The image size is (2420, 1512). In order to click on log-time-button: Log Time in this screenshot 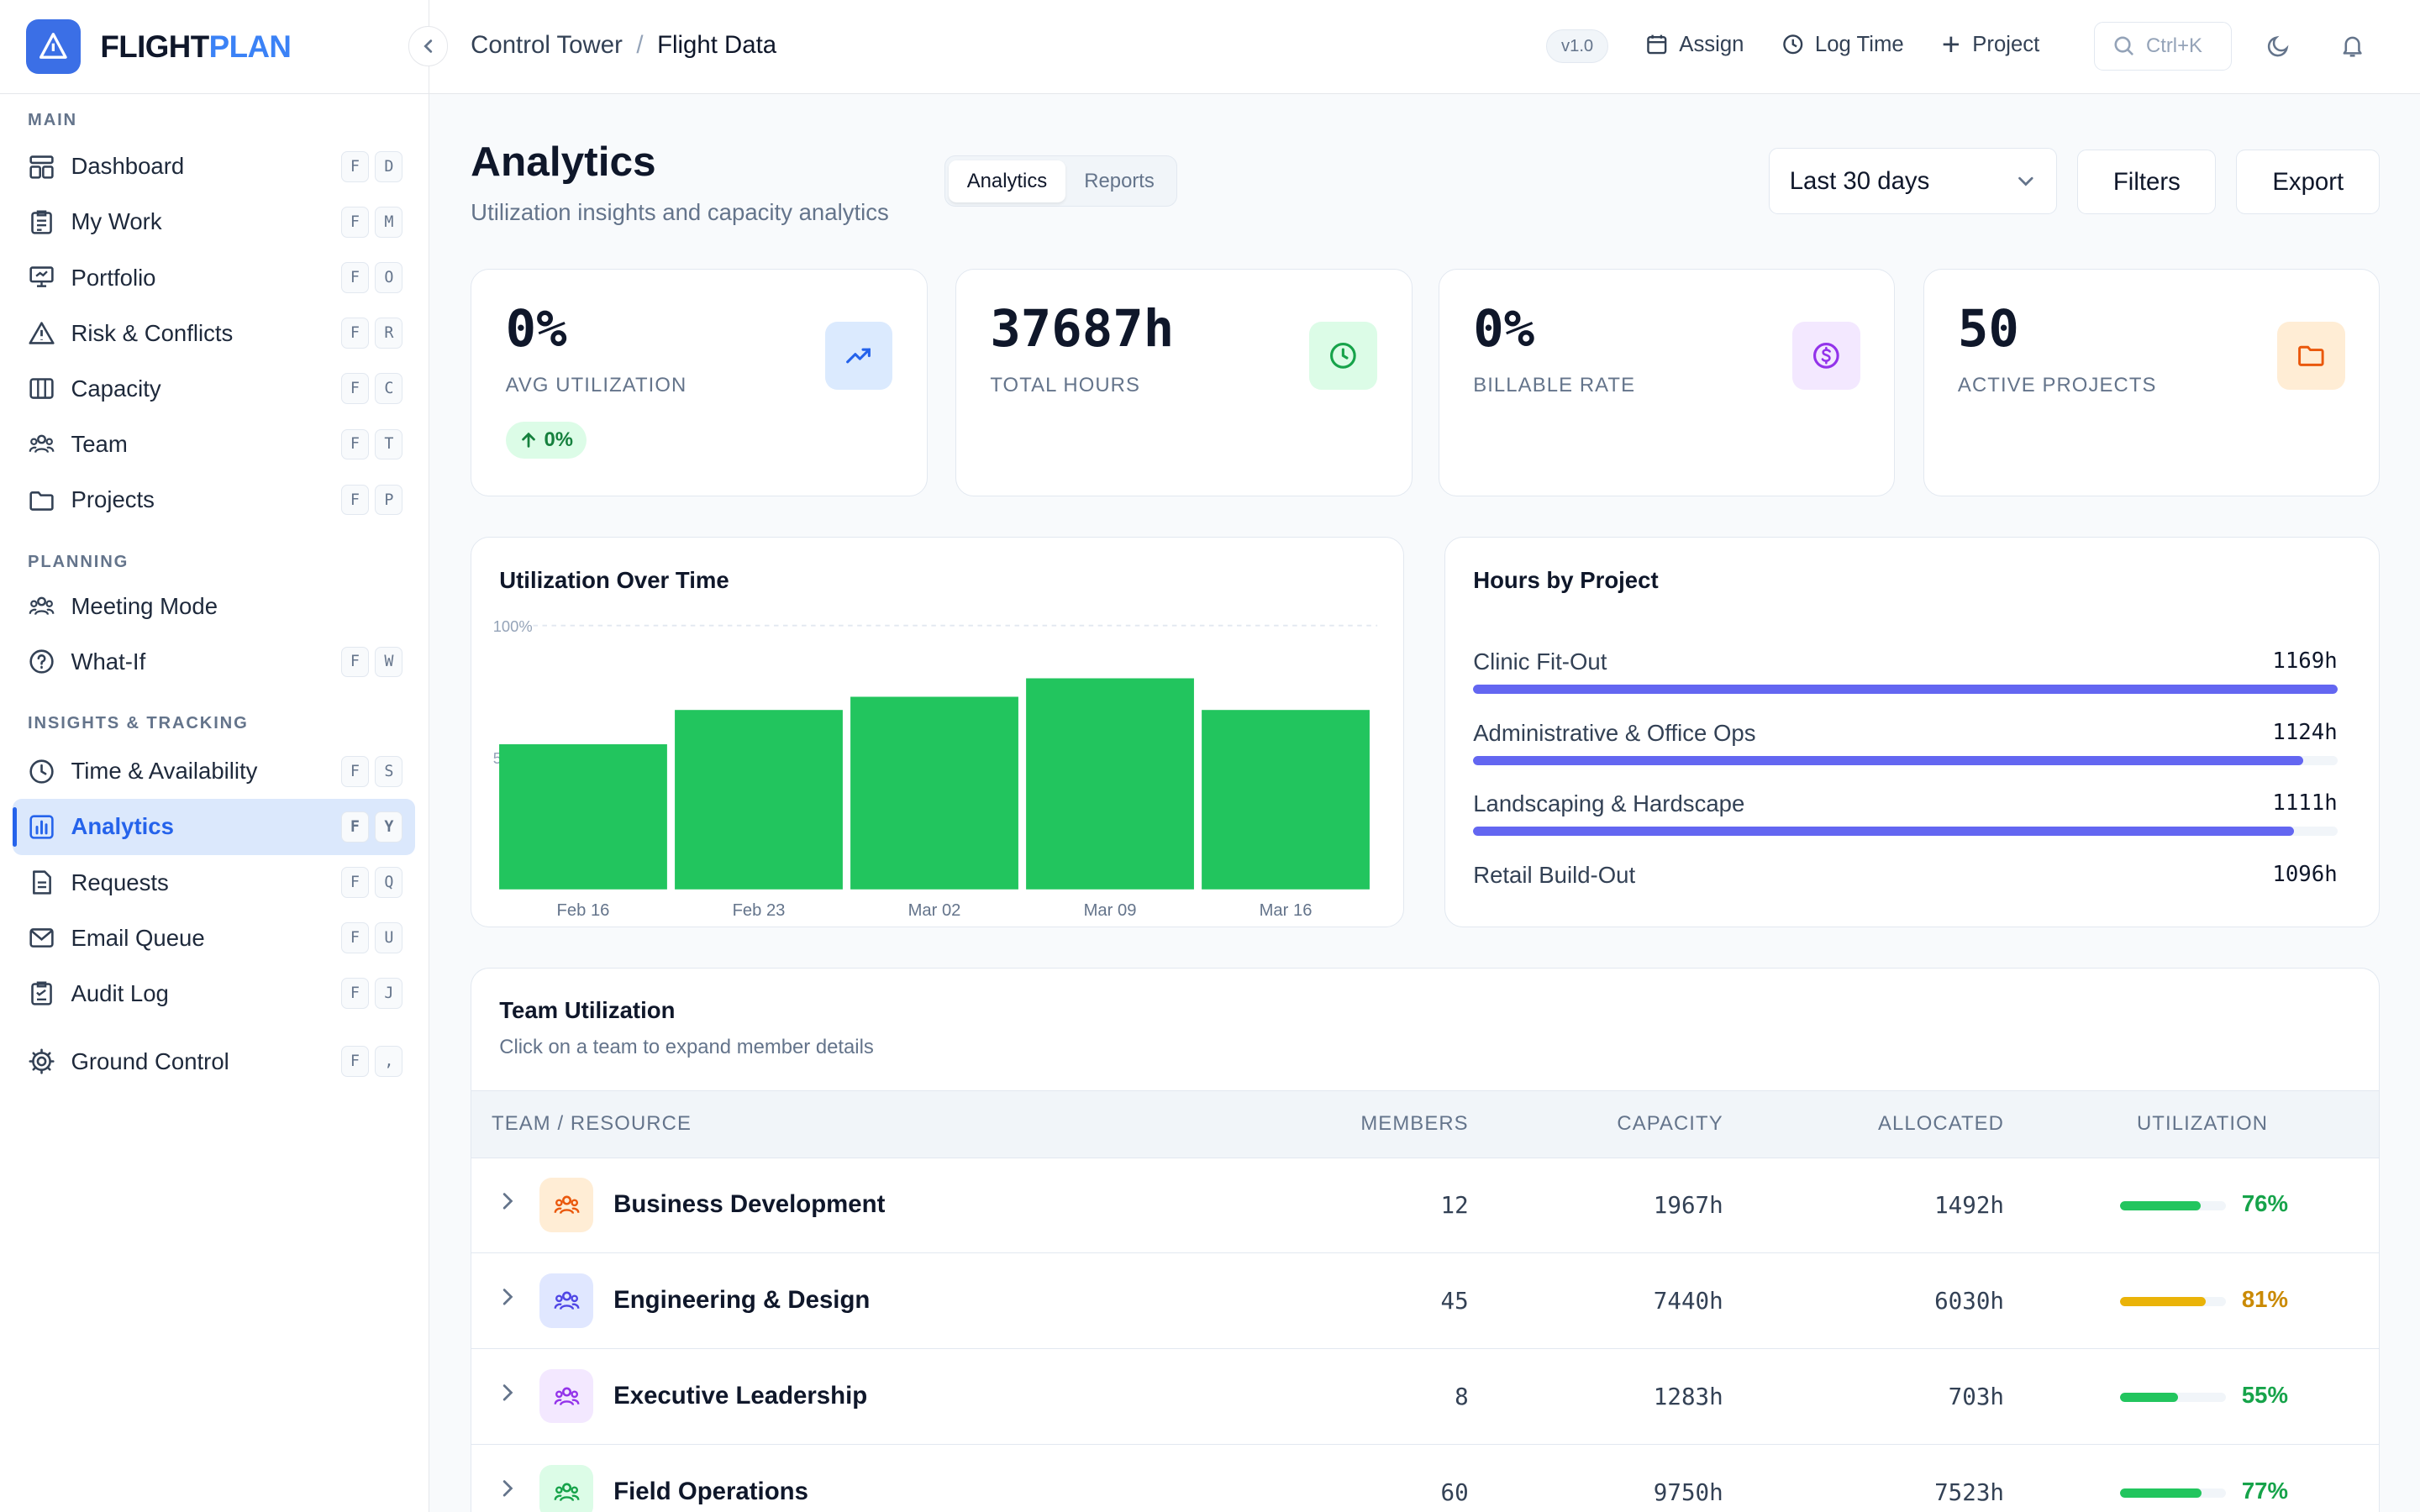, I will do `click(1843, 45)`.